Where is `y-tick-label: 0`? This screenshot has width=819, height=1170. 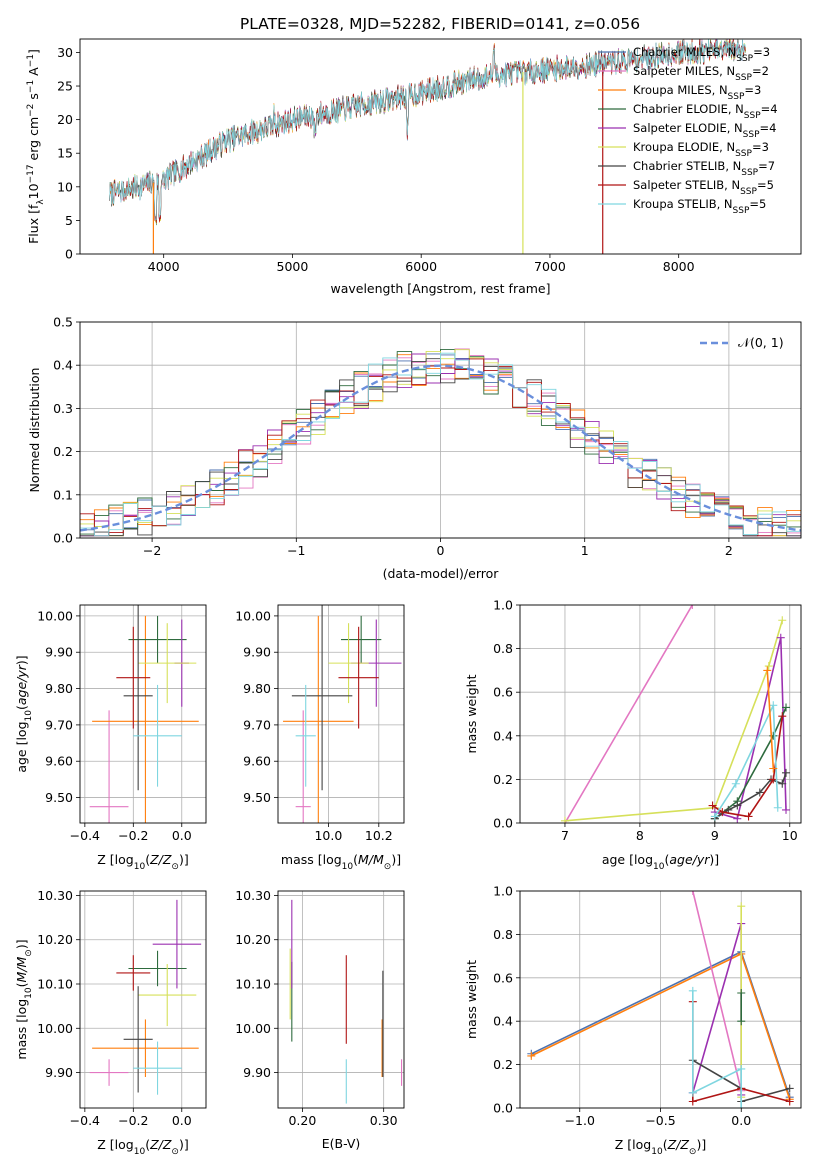 y-tick-label: 0 is located at coordinates (69, 254).